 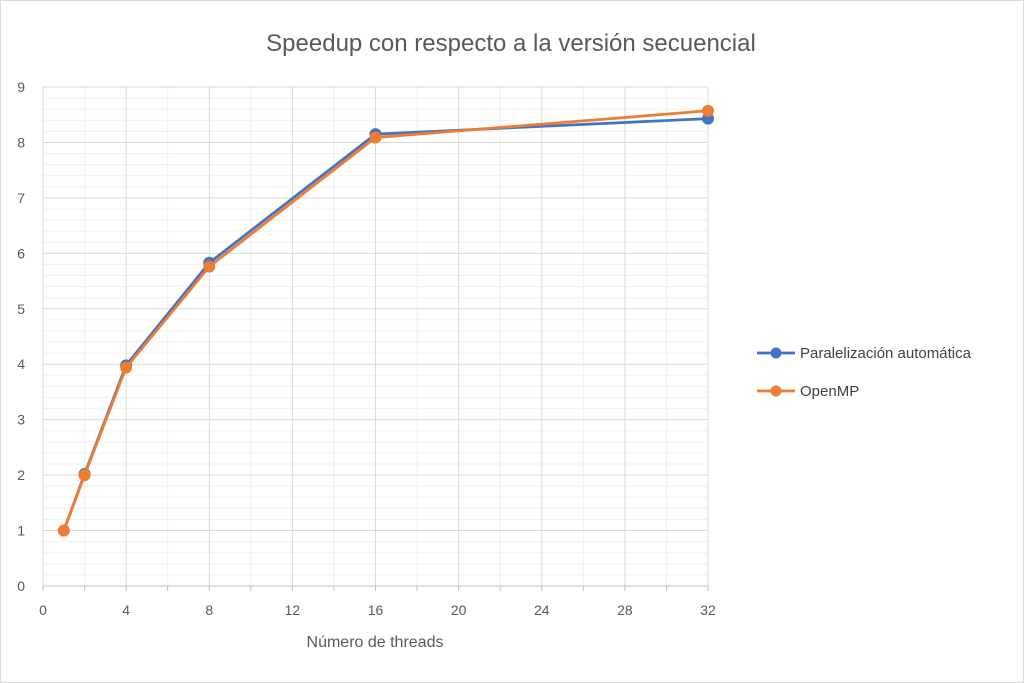 I want to click on y-tick-label: 1, so click(x=21, y=531).